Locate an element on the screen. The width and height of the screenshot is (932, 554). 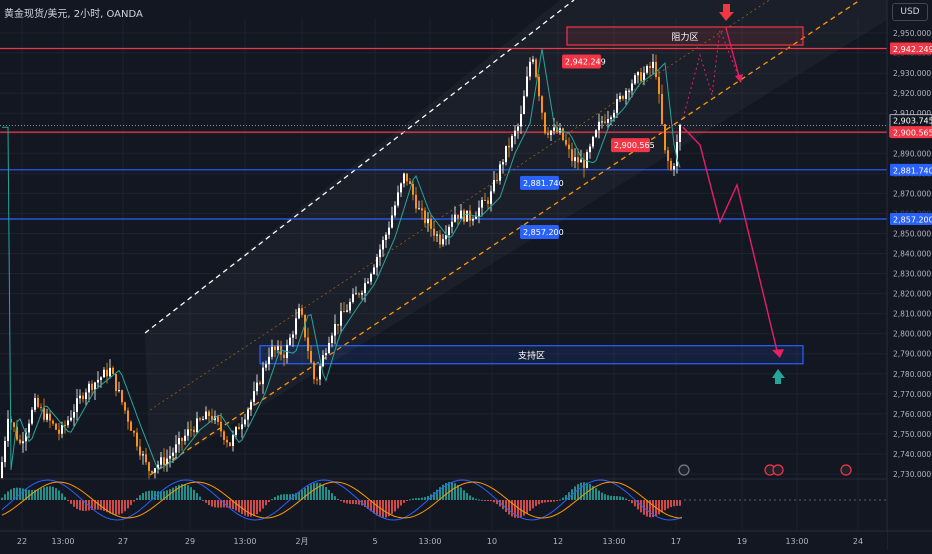
macd-line is located at coordinates (342, 500).